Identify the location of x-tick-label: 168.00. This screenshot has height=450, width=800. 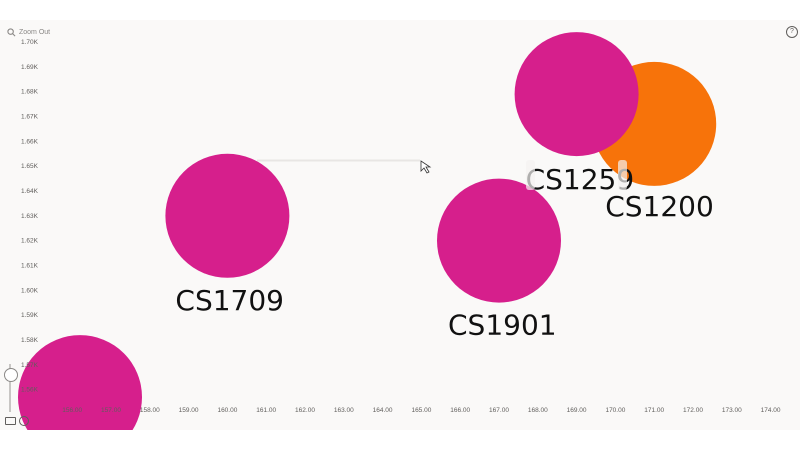
(538, 410).